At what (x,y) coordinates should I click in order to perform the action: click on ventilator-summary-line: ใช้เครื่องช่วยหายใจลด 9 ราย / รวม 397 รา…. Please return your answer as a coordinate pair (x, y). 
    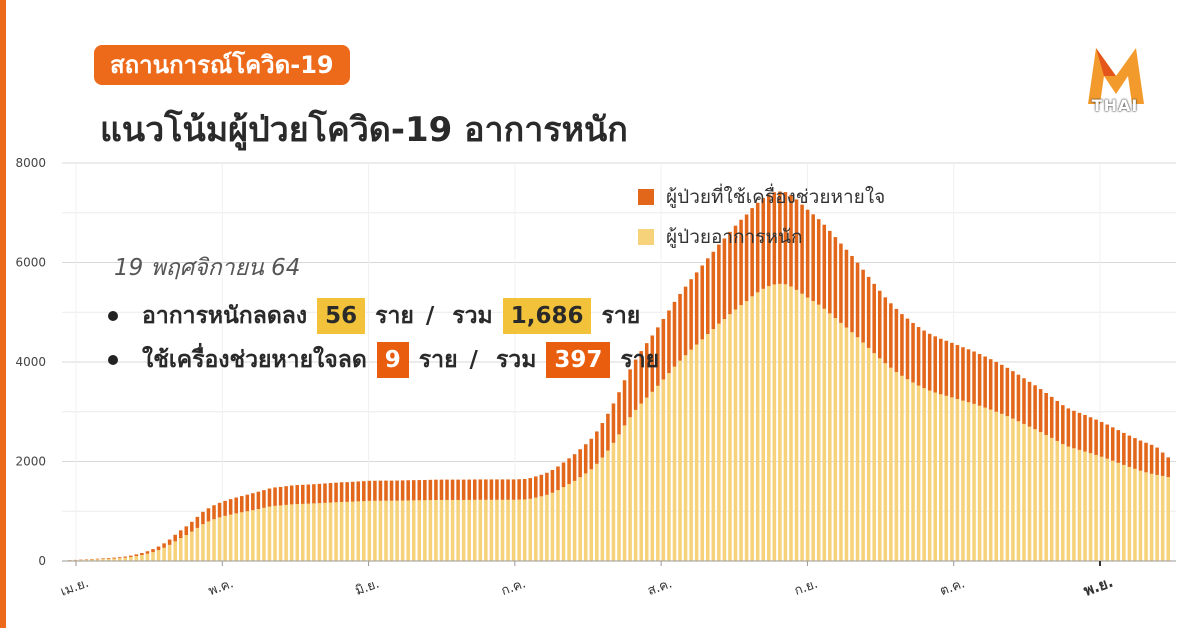
    Looking at the image, I should click on (383, 360).